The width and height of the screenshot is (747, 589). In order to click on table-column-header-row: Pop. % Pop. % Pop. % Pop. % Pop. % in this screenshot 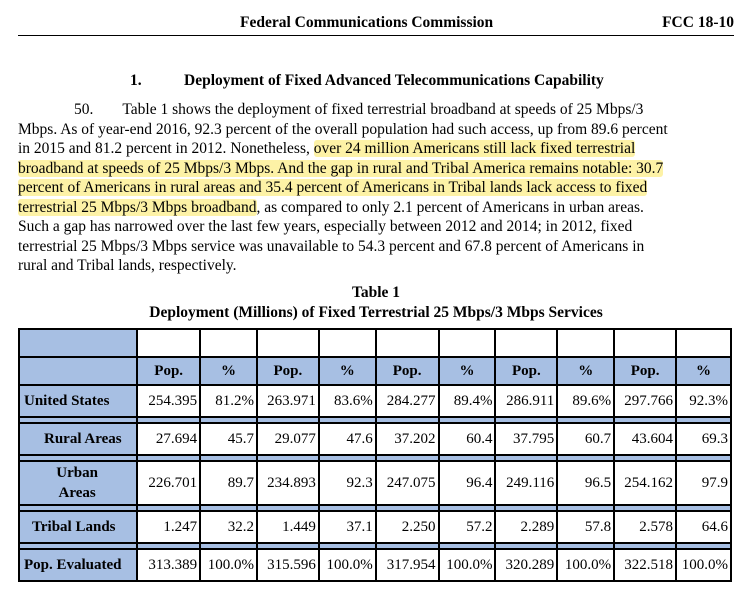, I will do `click(374, 371)`.